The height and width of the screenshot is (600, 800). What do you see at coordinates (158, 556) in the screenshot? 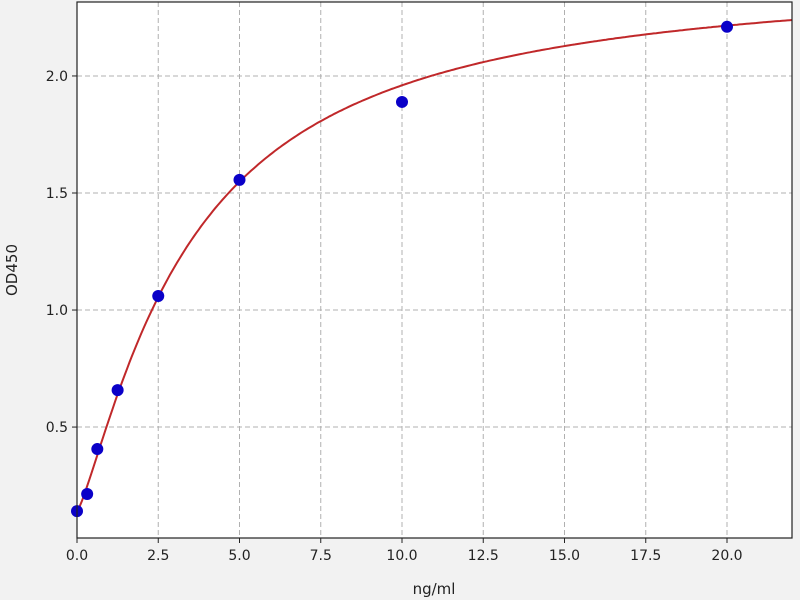
I see `x-tick-label: 2.5` at bounding box center [158, 556].